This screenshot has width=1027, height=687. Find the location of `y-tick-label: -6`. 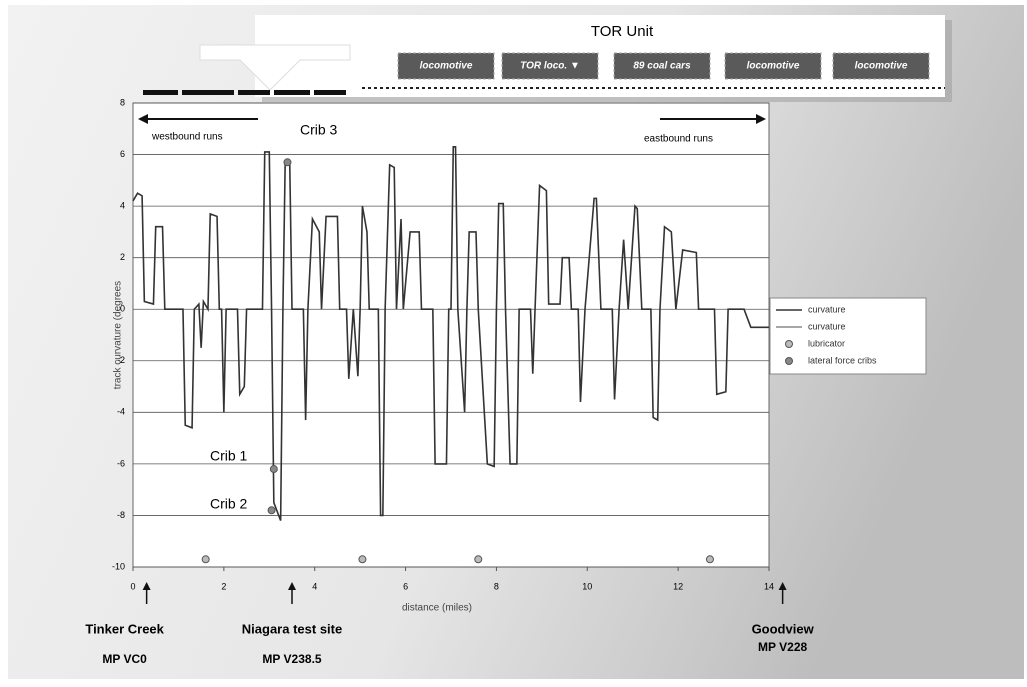

y-tick-label: -6 is located at coordinates (121, 463).